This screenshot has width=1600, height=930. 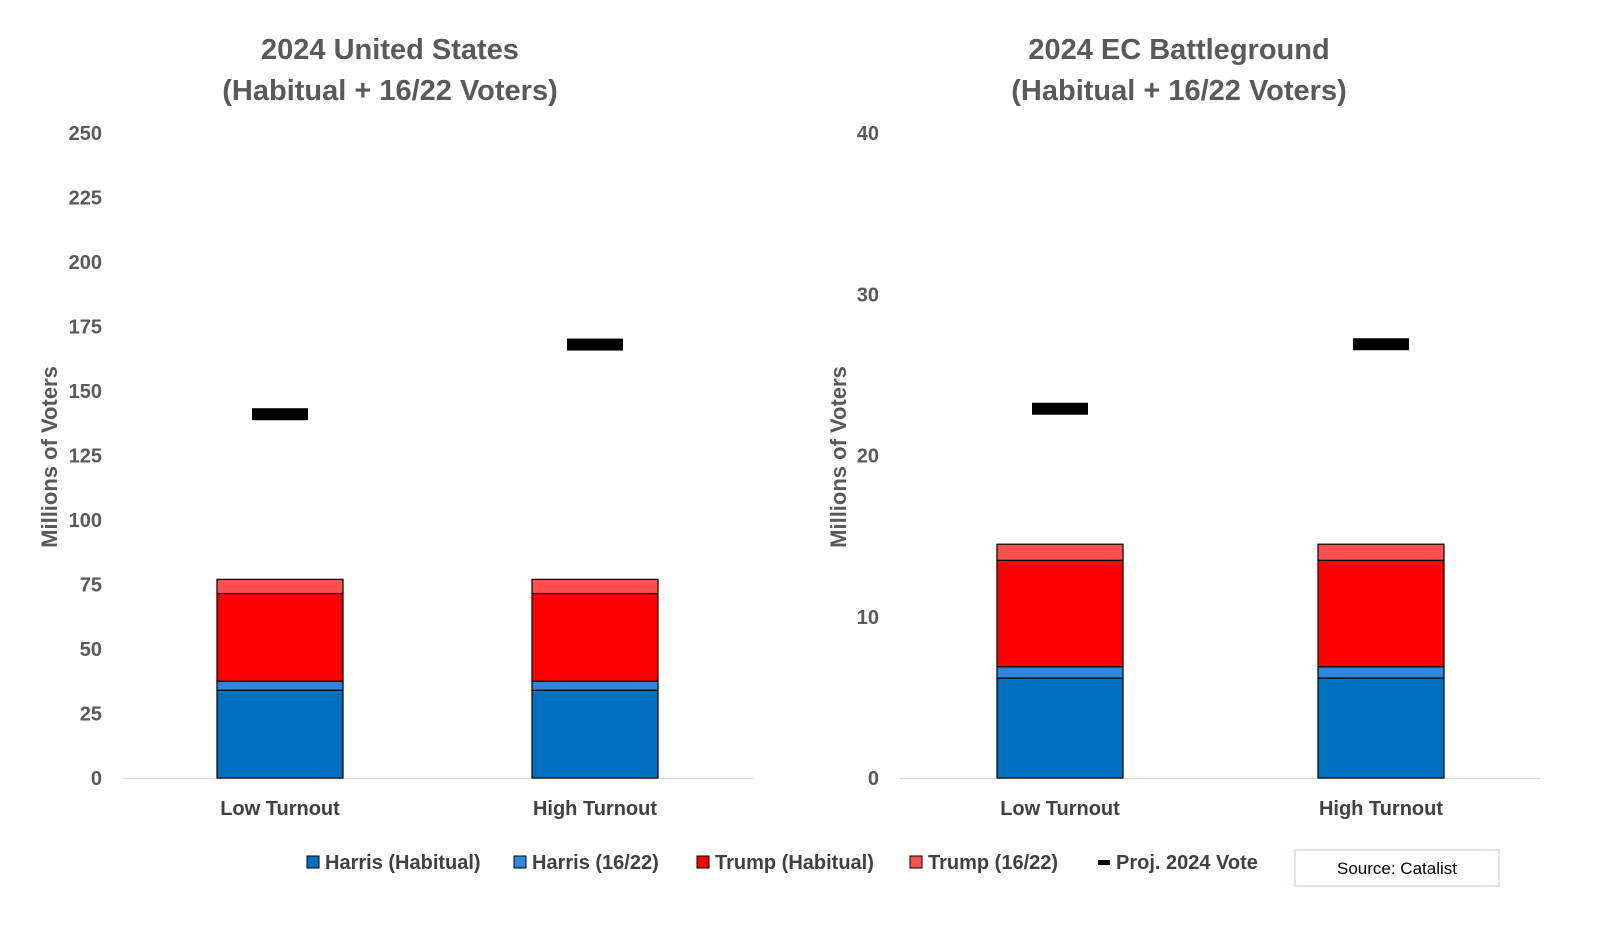 I want to click on y-tick-label: 100, so click(x=85, y=521).